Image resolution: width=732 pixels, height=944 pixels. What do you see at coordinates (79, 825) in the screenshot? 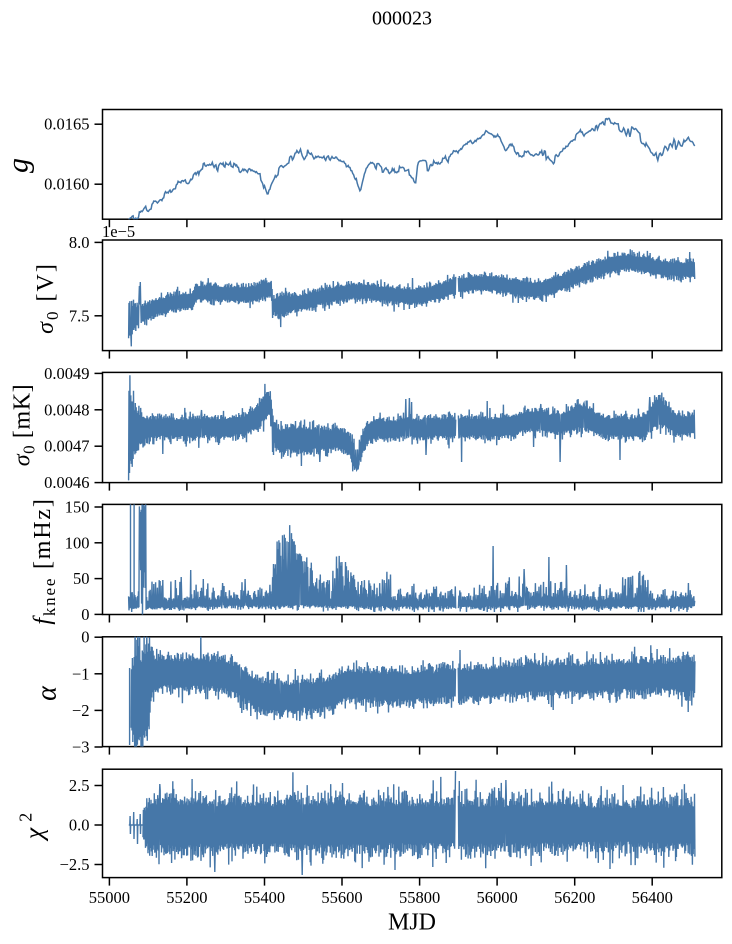
I see `svg-text: 0.0` at bounding box center [79, 825].